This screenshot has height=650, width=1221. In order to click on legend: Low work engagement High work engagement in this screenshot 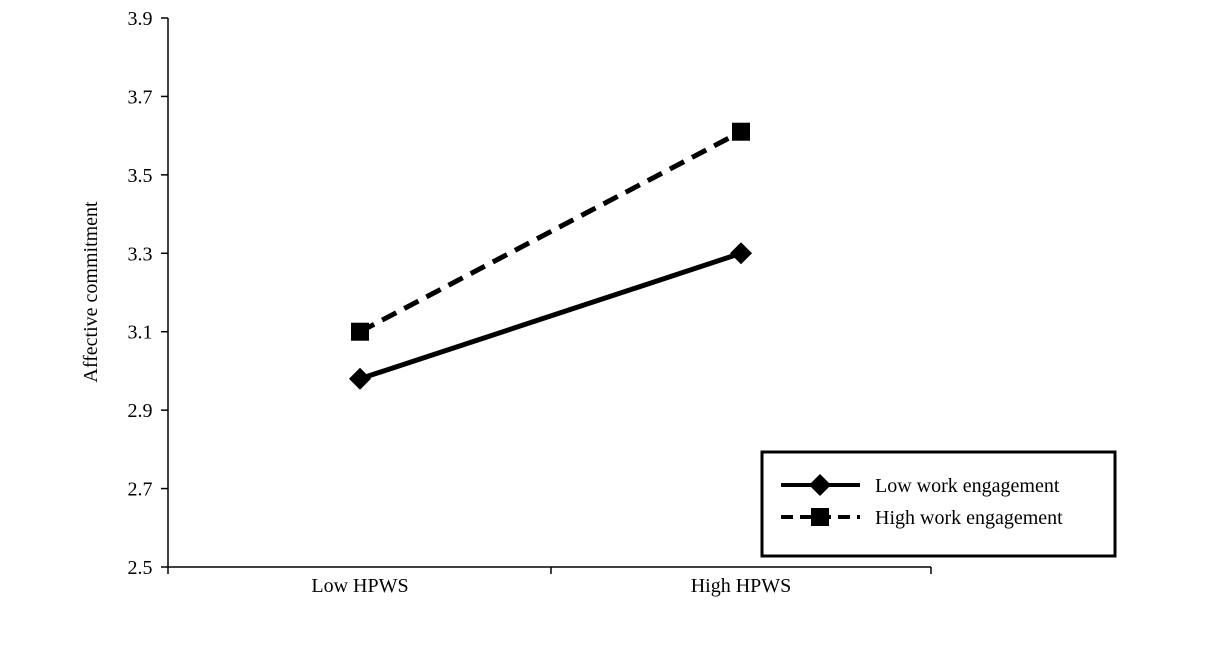, I will do `click(938, 504)`.